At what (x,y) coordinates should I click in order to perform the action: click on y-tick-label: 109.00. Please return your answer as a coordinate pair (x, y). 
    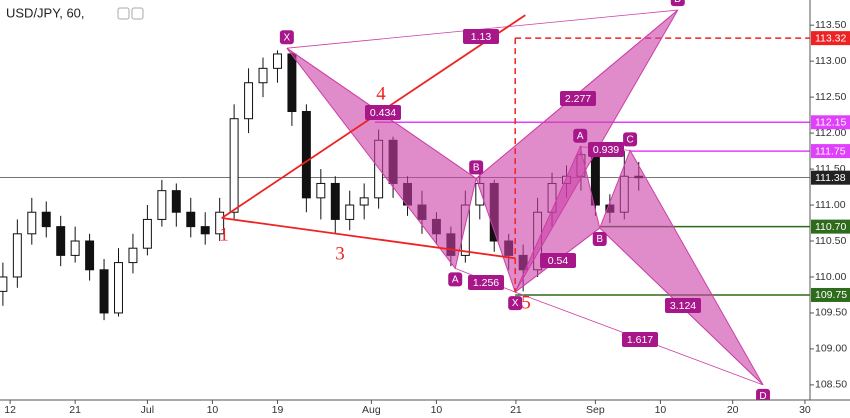
    Looking at the image, I should click on (831, 349).